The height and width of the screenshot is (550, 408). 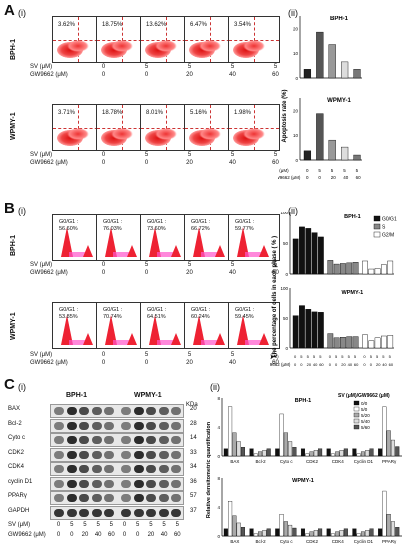 I want to click on chart-title: BPH-1, so click(x=339, y=19).